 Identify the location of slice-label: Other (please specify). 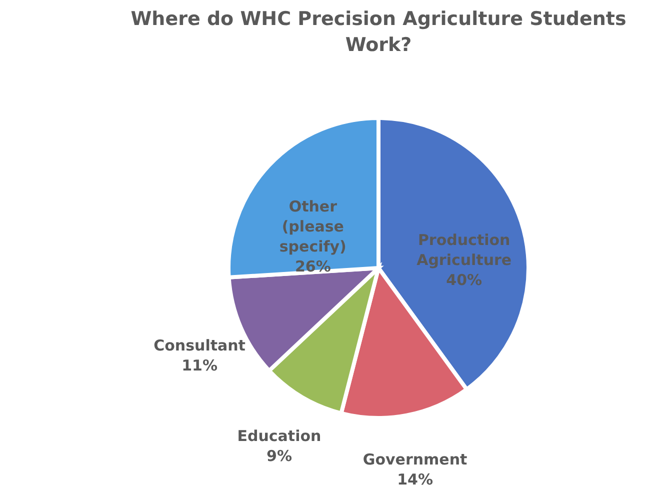
(312, 226).